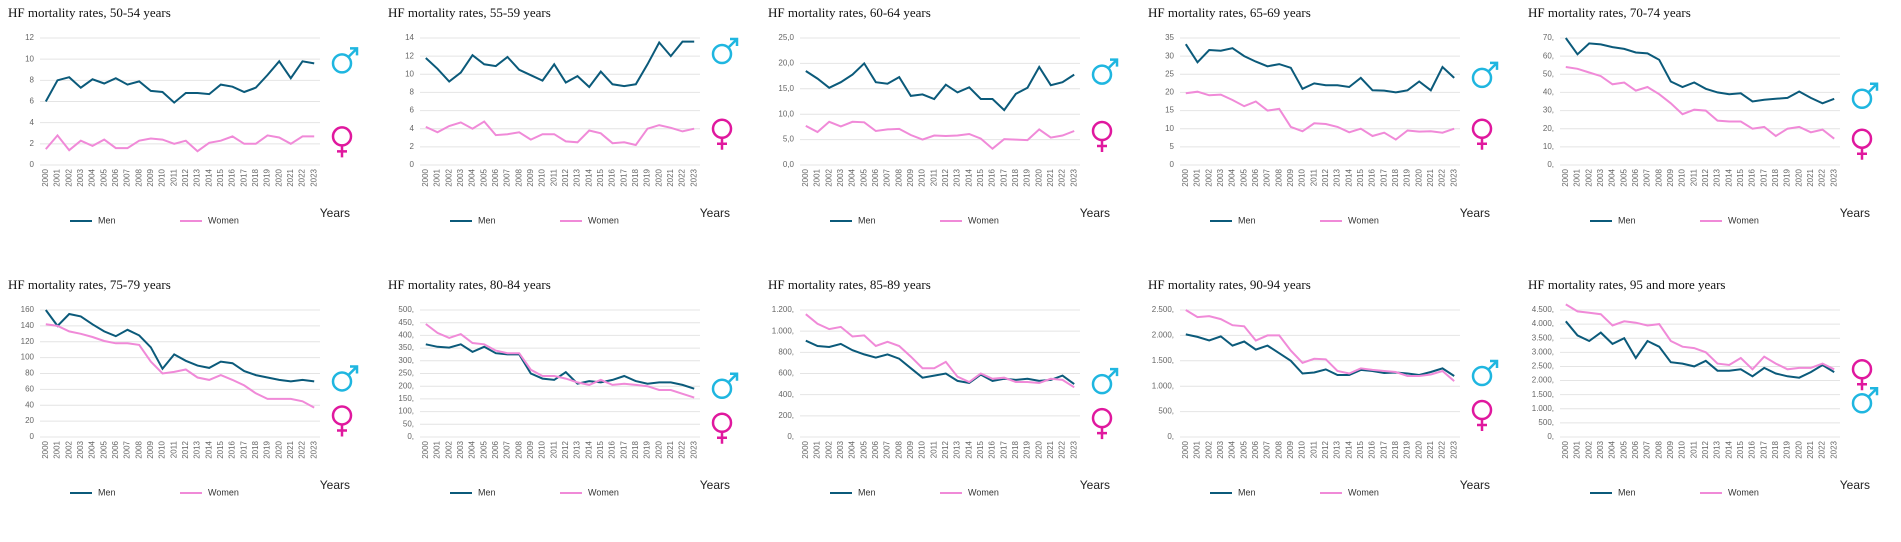 The width and height of the screenshot is (1901, 542). What do you see at coordinates (786, 88) in the screenshot?
I see `y-tick-label: 15,0` at bounding box center [786, 88].